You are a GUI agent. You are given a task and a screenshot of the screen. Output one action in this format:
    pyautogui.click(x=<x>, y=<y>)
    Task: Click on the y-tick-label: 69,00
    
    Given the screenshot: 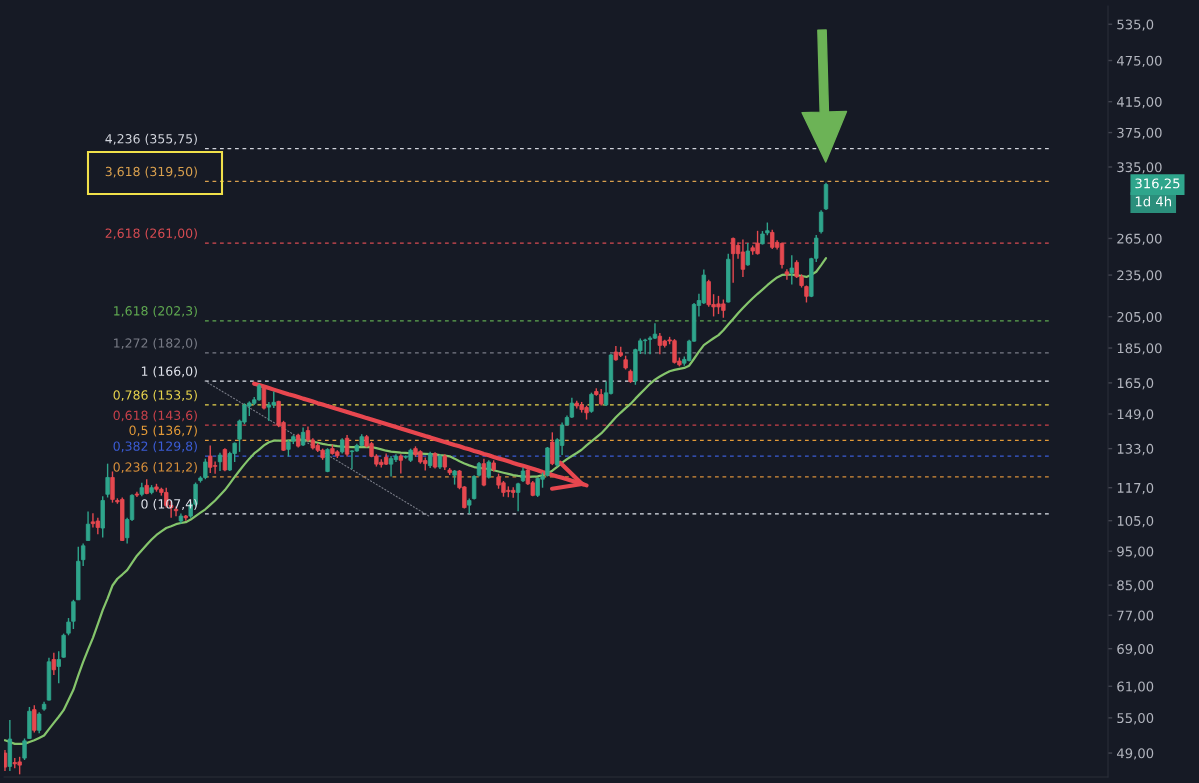 What is the action you would take?
    pyautogui.click(x=1135, y=649)
    